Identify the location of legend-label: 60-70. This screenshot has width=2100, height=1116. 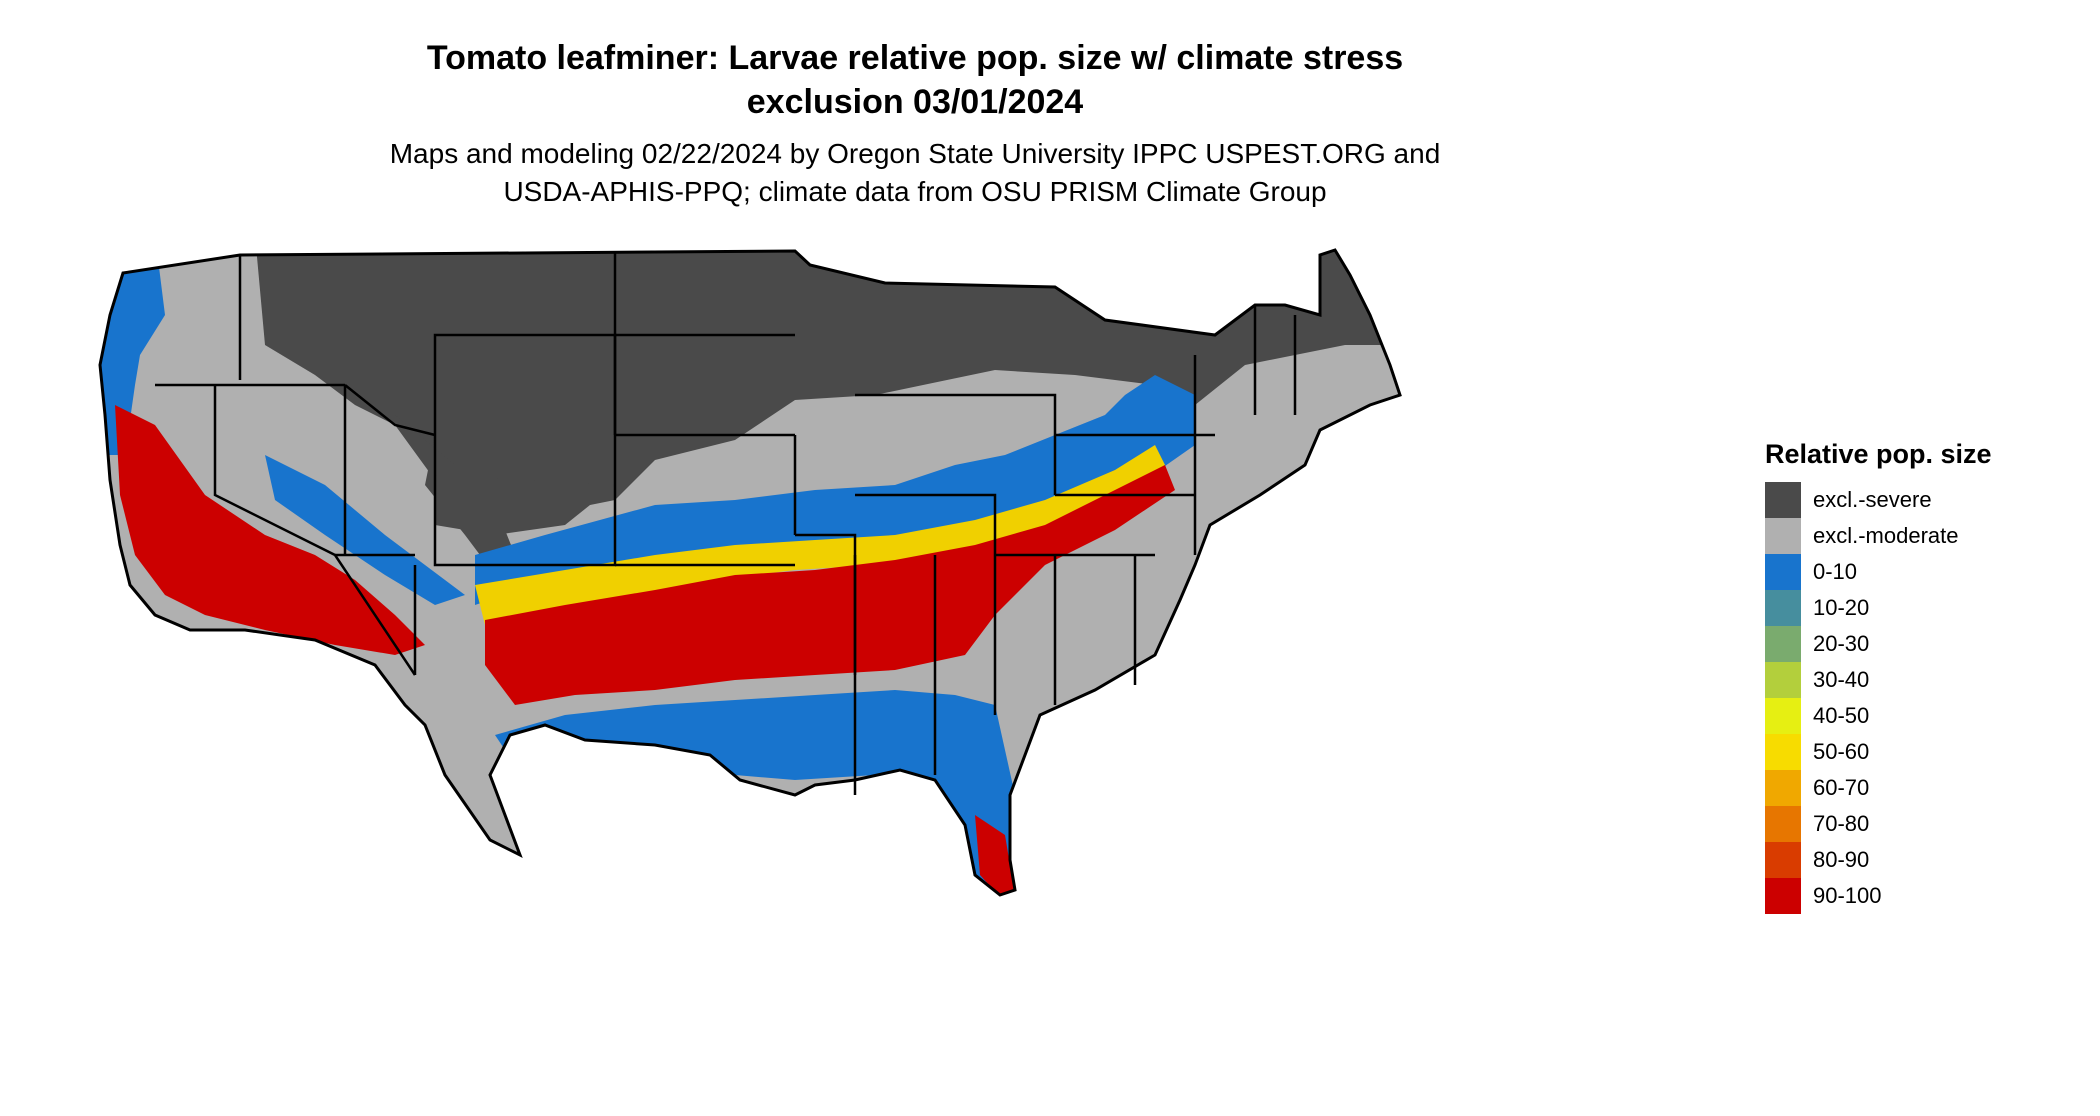
(1841, 787).